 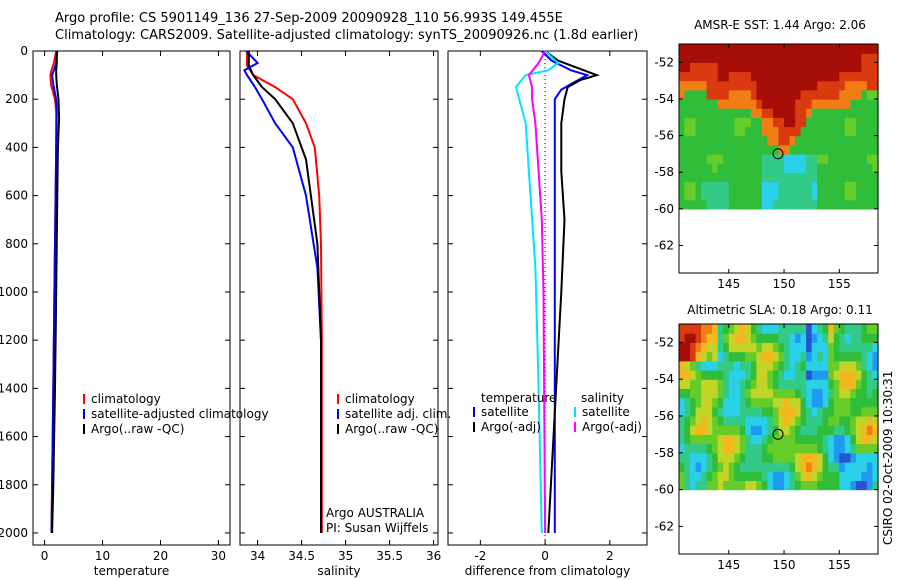 What do you see at coordinates (664, 172) in the screenshot?
I see `sst_map-ytick-label: -58` at bounding box center [664, 172].